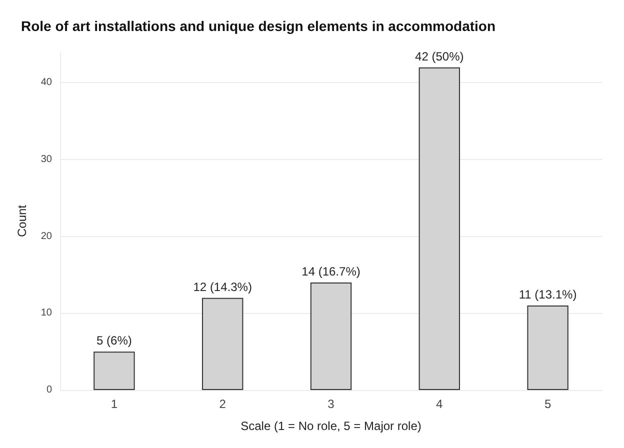  Describe the element at coordinates (331, 271) in the screenshot. I see `data-label: 14 (16.7%)` at that location.